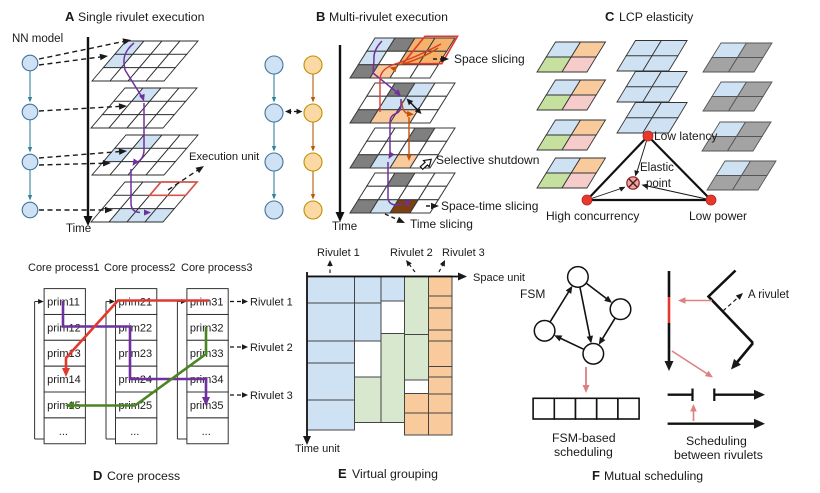 The image size is (820, 493). I want to click on svg-text: Execution unit, so click(224, 157).